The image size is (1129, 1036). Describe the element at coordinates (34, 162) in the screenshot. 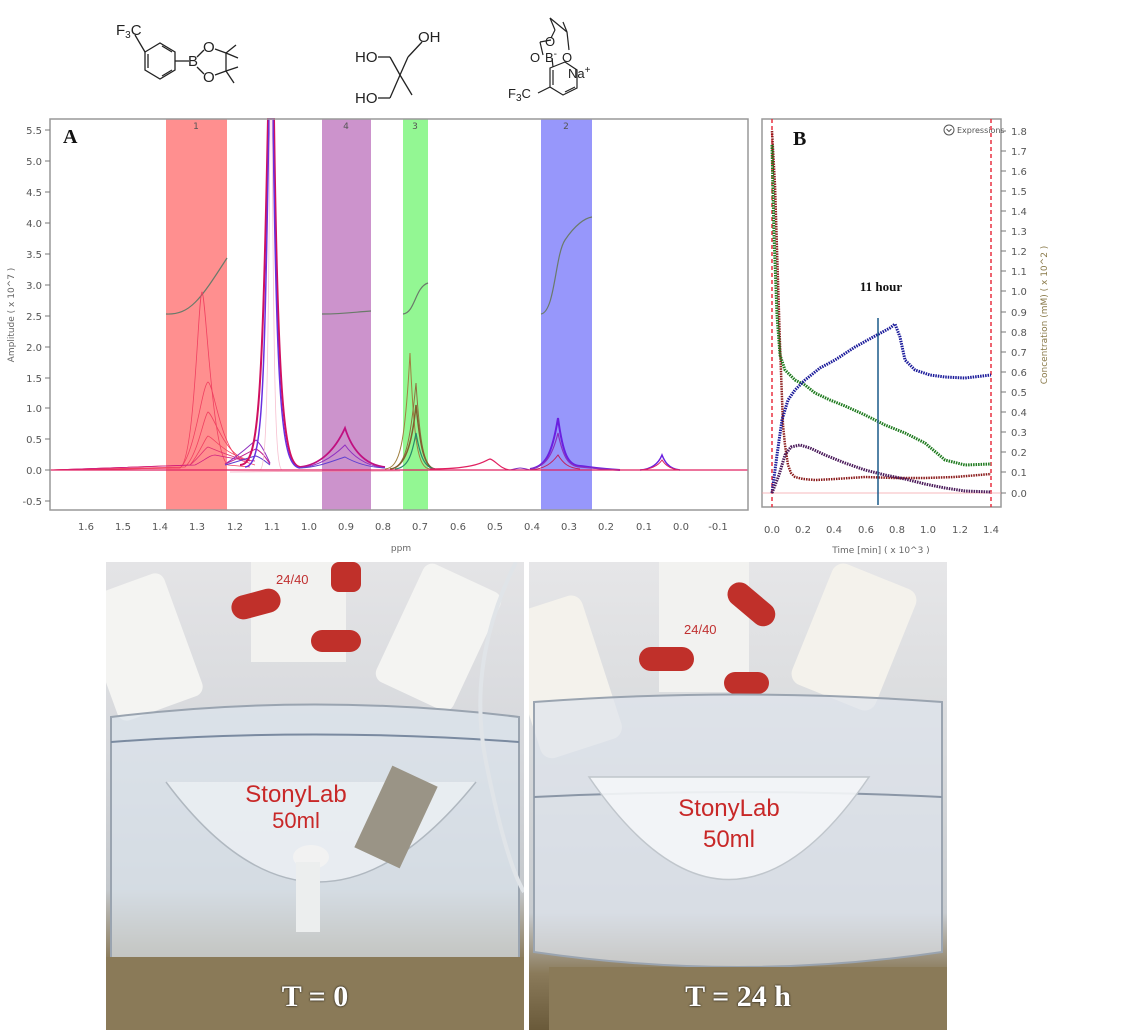

I see `svg-text: 5.0` at that location.